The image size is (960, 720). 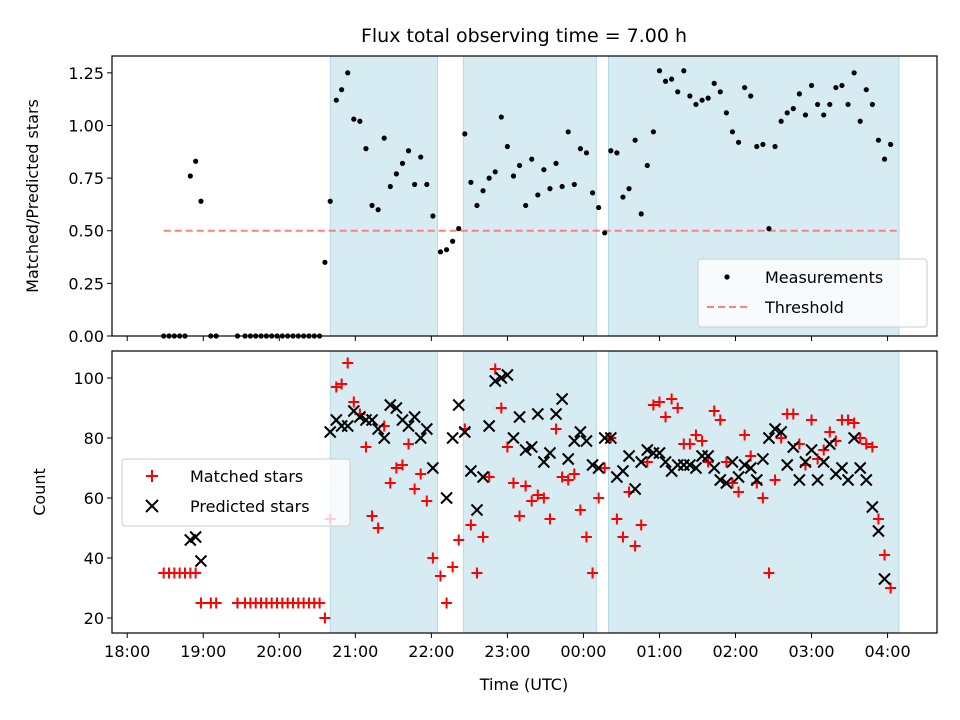 What do you see at coordinates (812, 293) in the screenshot?
I see `top-legend: Measurements Threshold` at bounding box center [812, 293].